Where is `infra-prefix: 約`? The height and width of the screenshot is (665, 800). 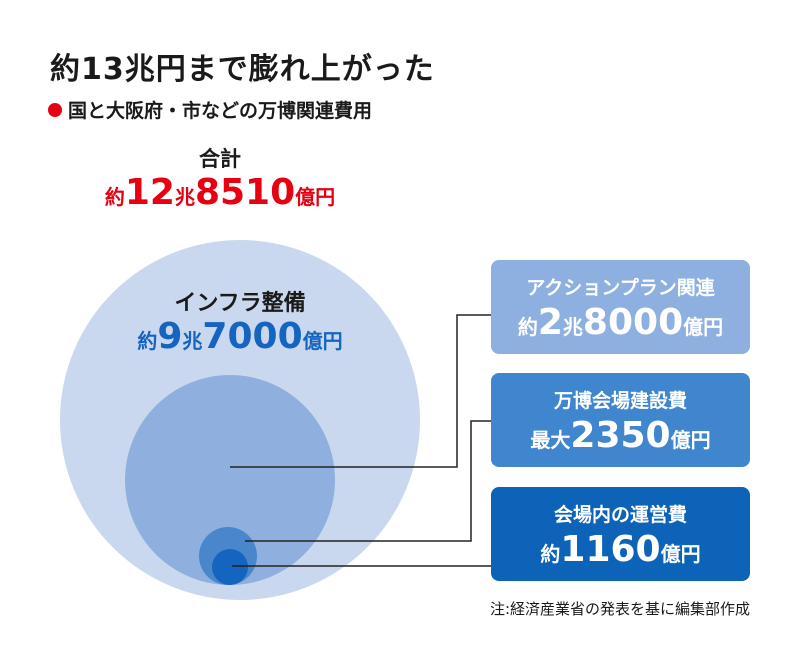 infra-prefix: 約 is located at coordinates (147, 341).